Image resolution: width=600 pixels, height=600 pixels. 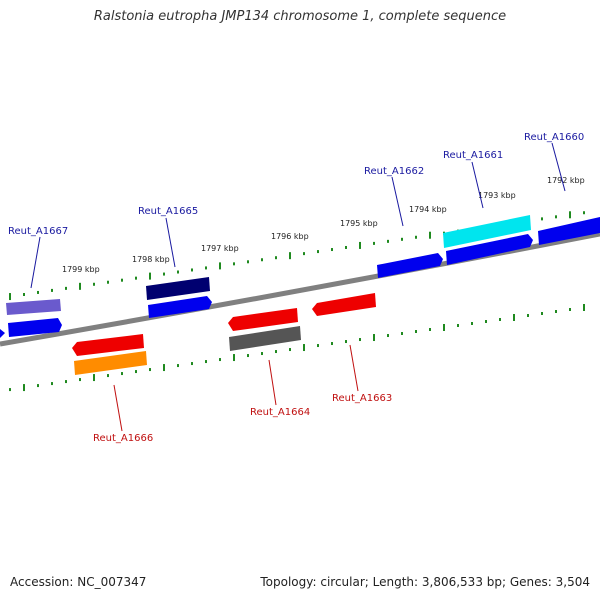 What do you see at coordinates (151, 259) in the screenshot?
I see `kbp-label-1798: 1798 kbp` at bounding box center [151, 259].